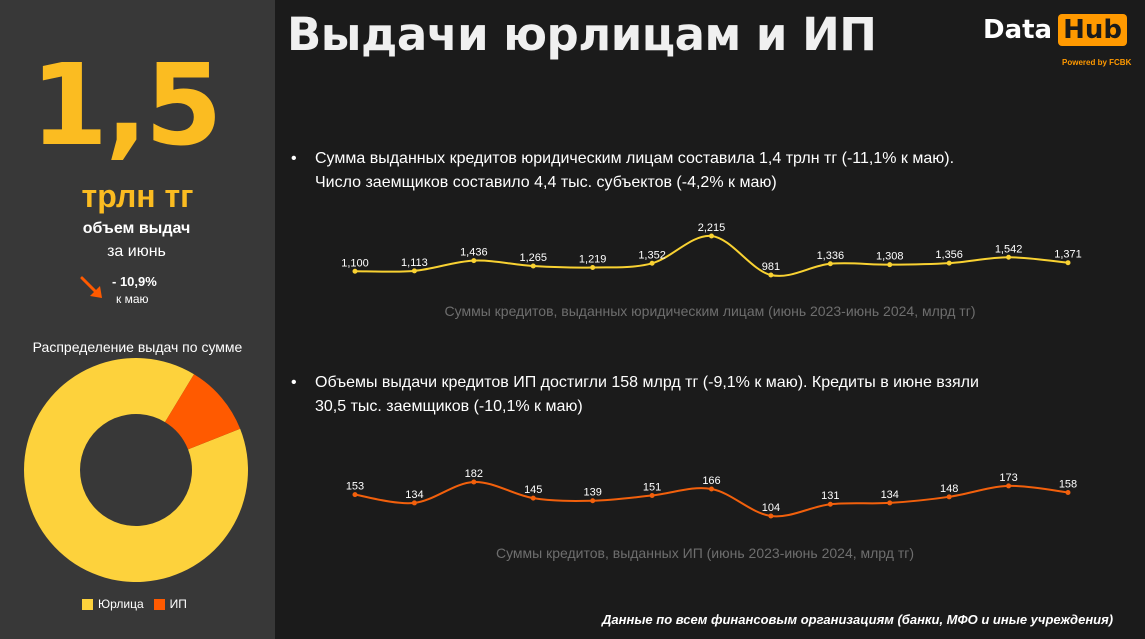 Image resolution: width=1145 pixels, height=639 pixels. Describe the element at coordinates (1055, 30) in the screenshot. I see `datahub-logo: Data Hub` at that location.